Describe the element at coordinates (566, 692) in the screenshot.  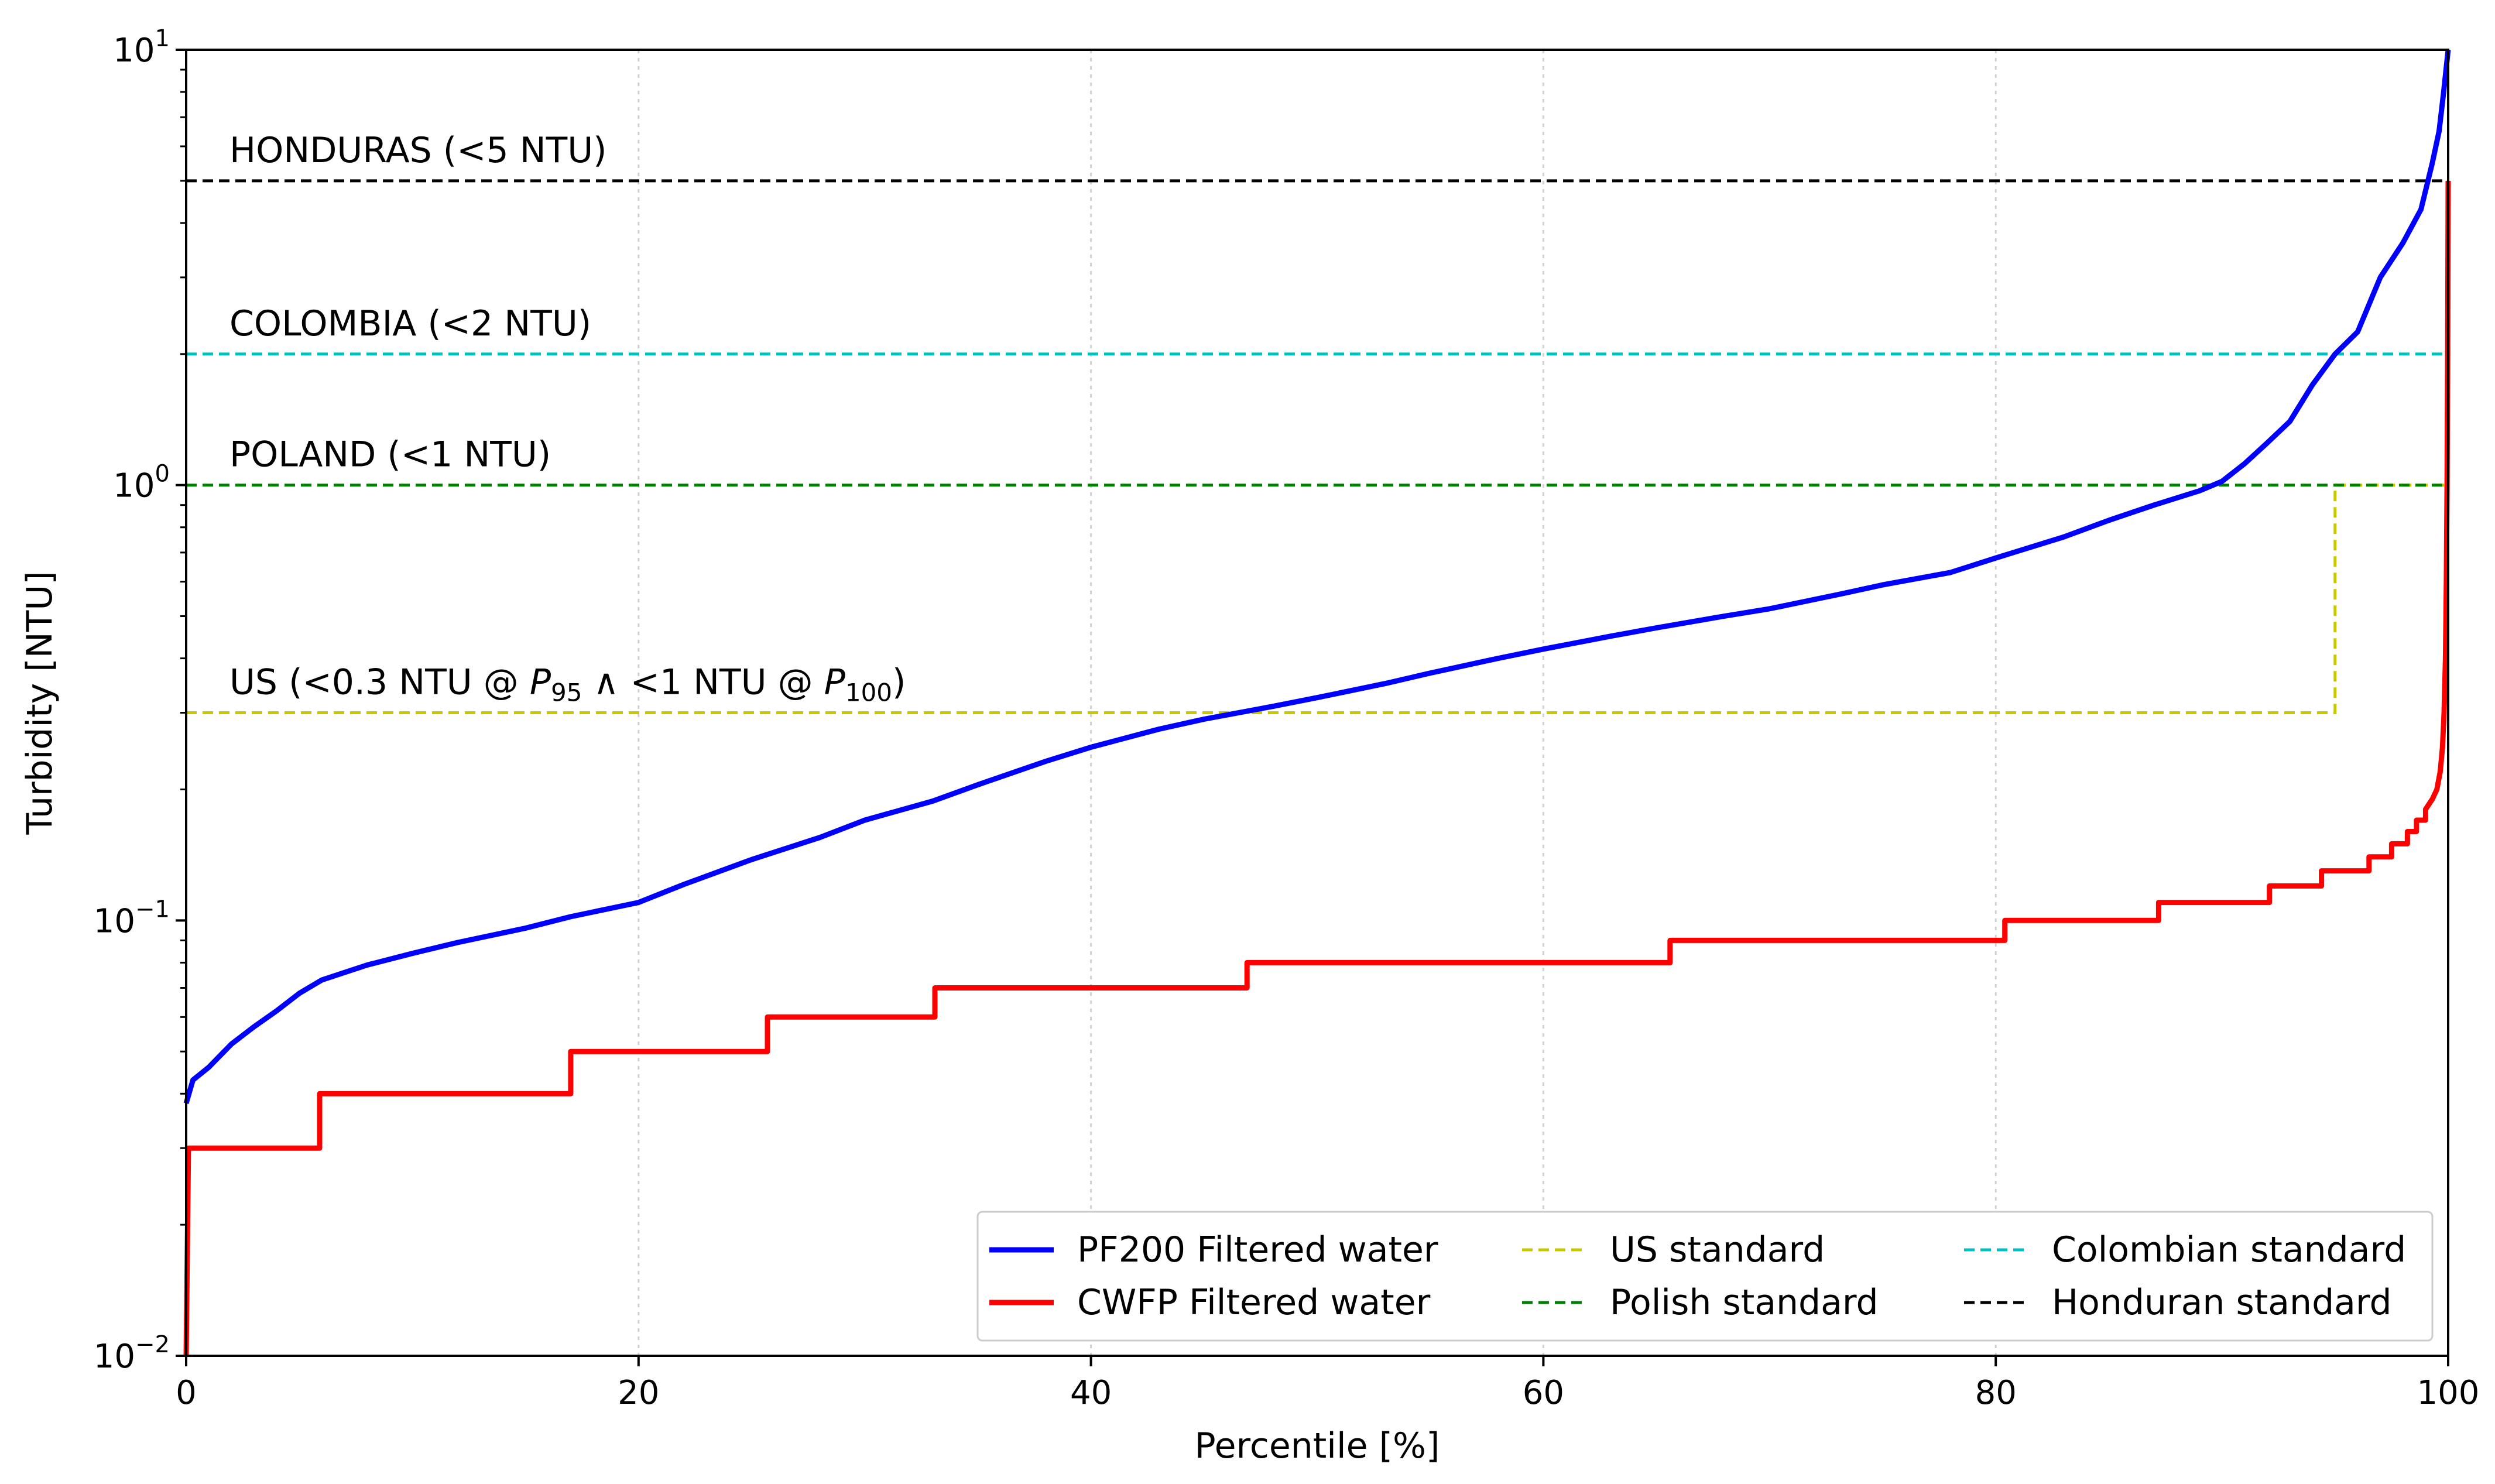
I see `annotation-us-sub95: 95` at that location.